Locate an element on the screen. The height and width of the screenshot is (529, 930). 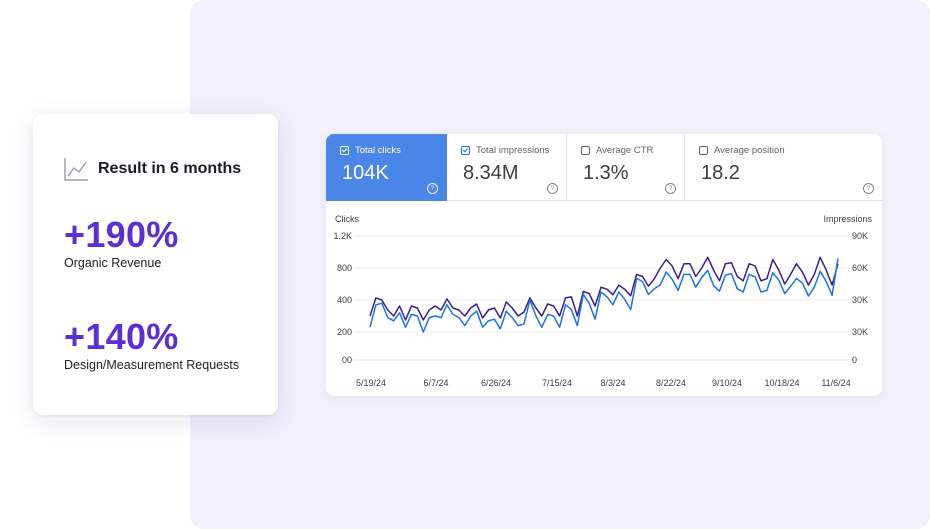
organic-revenue-label: Organic Revenue is located at coordinates (113, 263).